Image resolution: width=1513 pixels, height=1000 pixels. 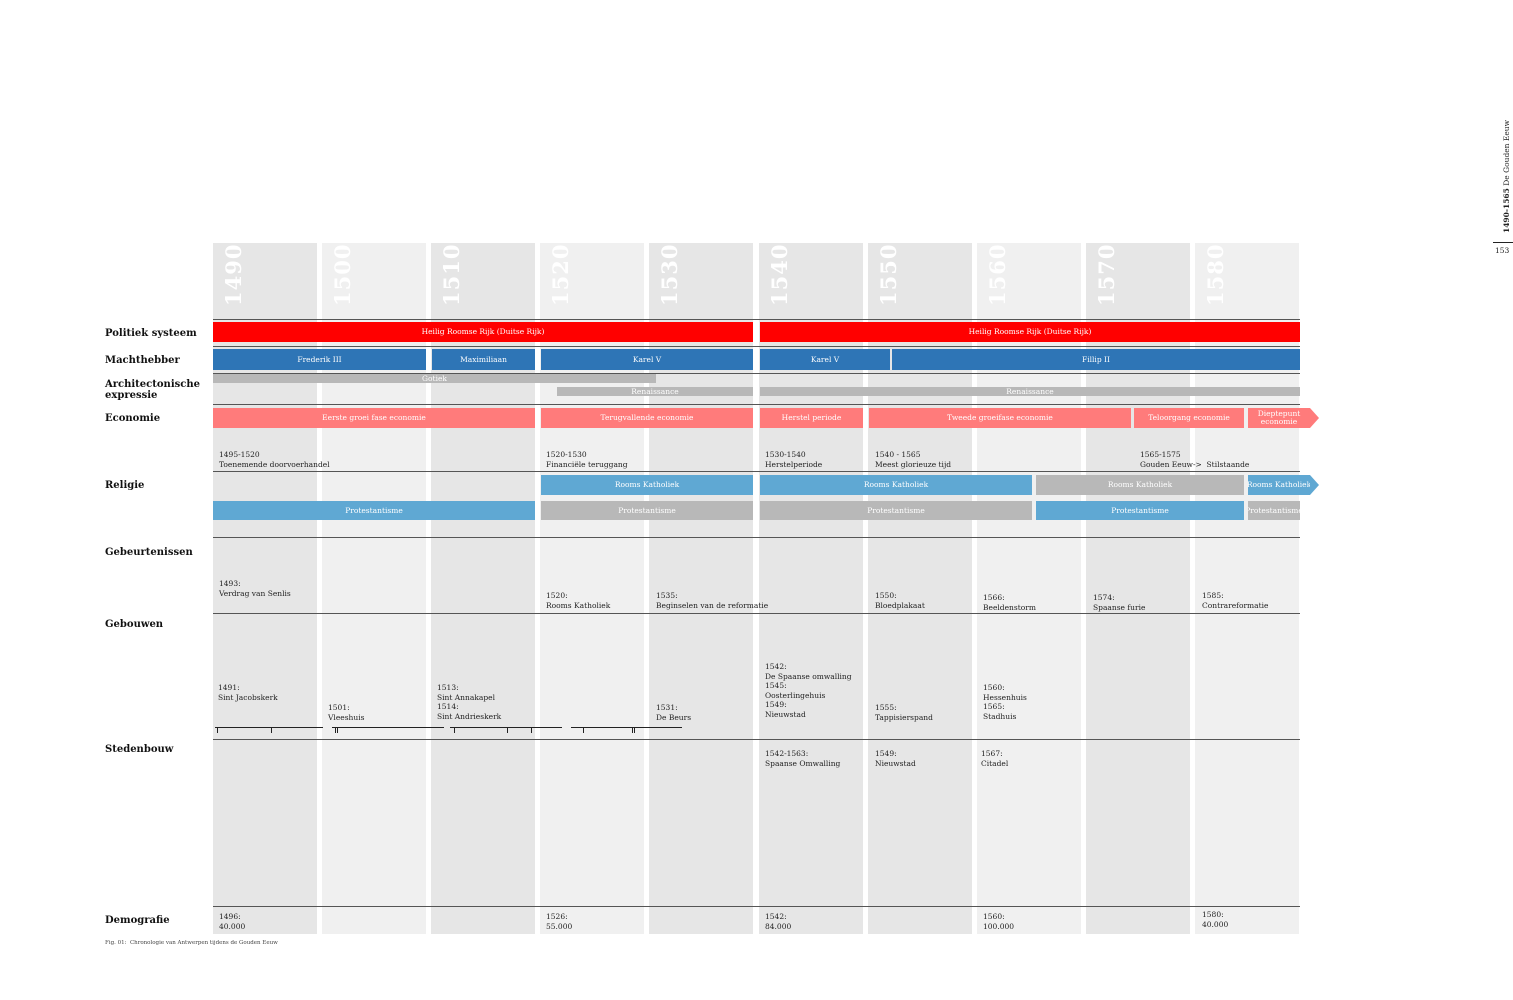 What do you see at coordinates (139, 749) in the screenshot?
I see `row-label-stedenbouw: Stedenbouw` at bounding box center [139, 749].